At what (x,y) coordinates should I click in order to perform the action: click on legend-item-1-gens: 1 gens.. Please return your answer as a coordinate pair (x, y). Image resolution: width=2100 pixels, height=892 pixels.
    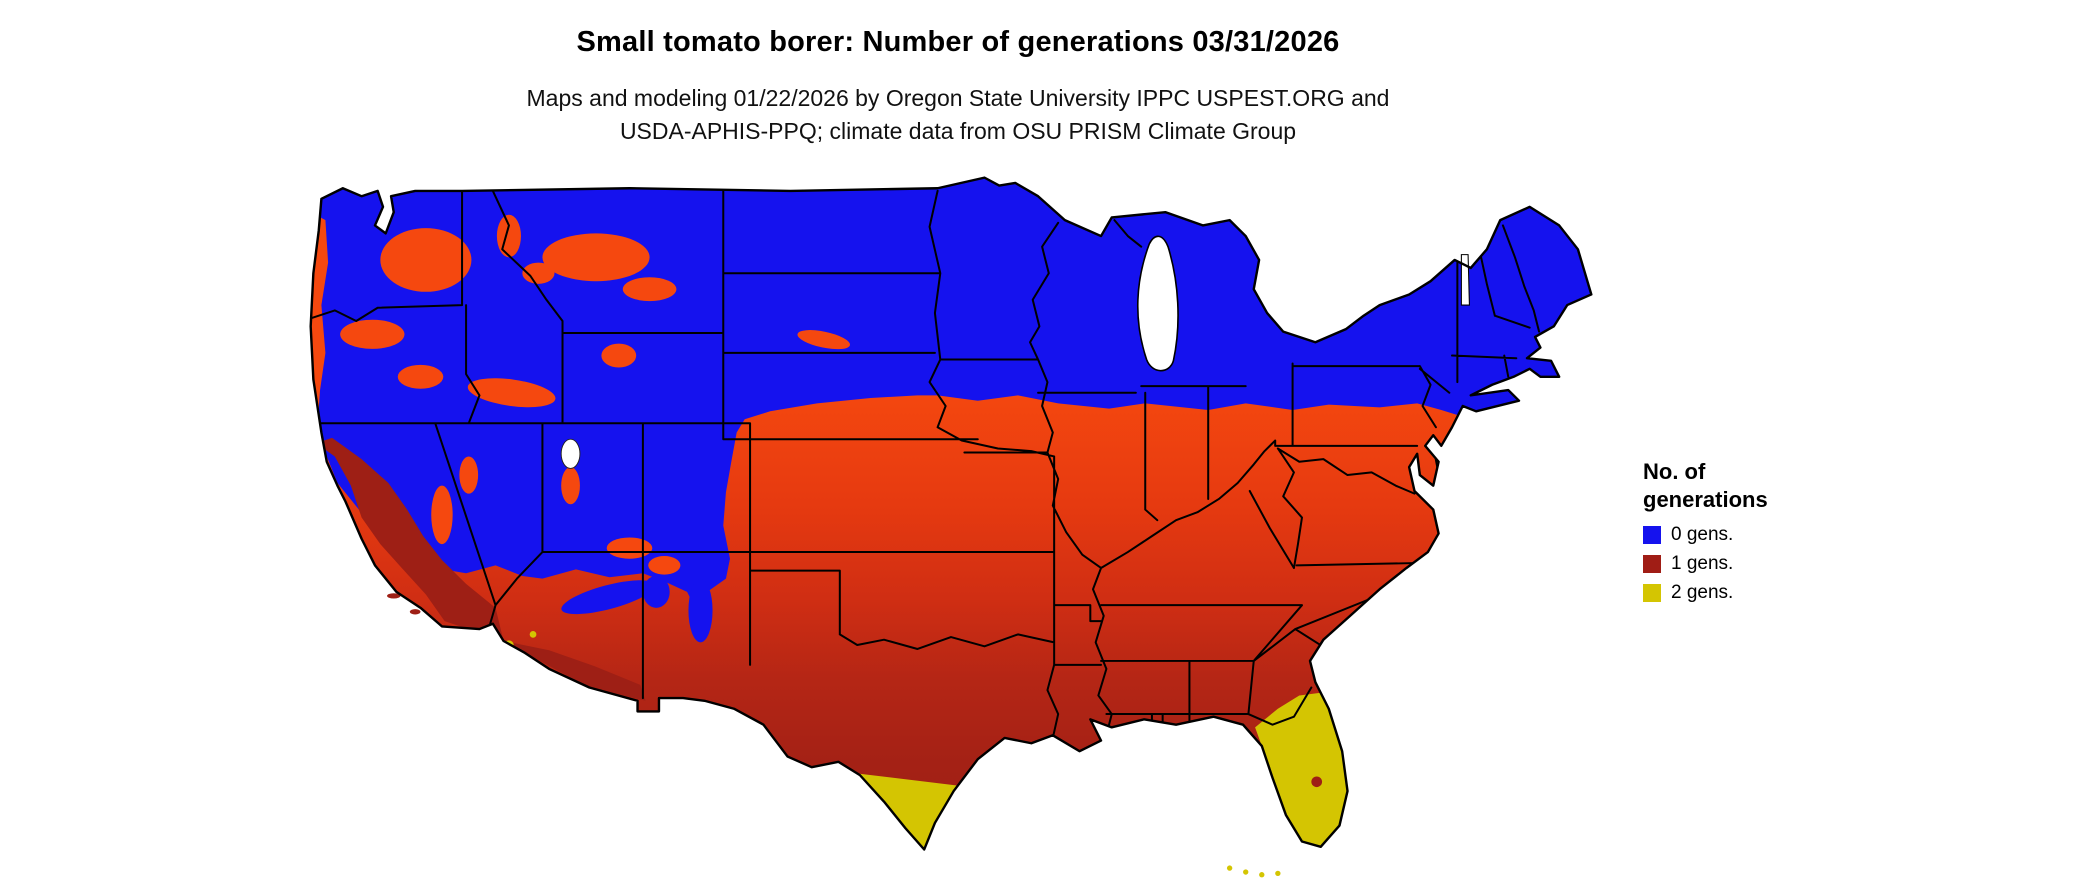
    Looking at the image, I should click on (1753, 564).